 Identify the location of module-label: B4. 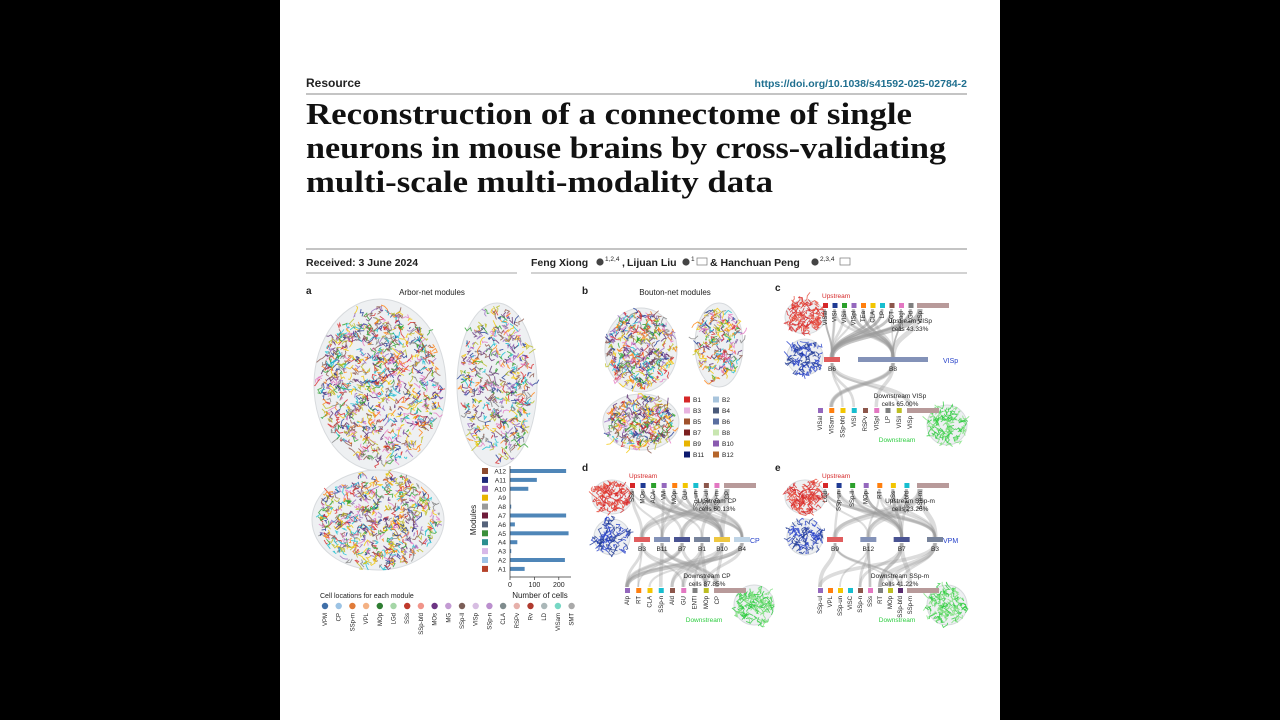
(742, 549).